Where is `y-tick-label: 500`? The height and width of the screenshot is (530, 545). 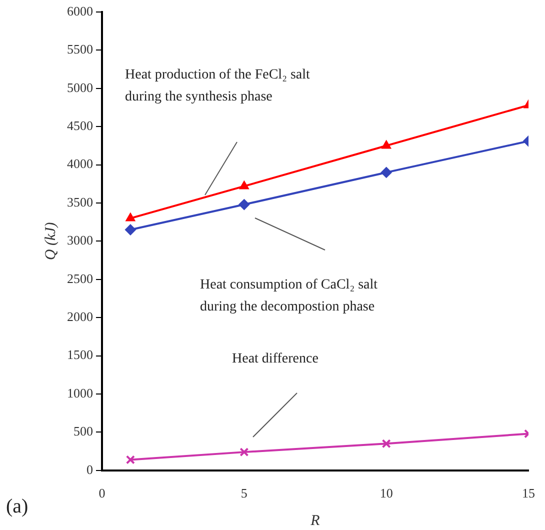 y-tick-label: 500 is located at coordinates (83, 431).